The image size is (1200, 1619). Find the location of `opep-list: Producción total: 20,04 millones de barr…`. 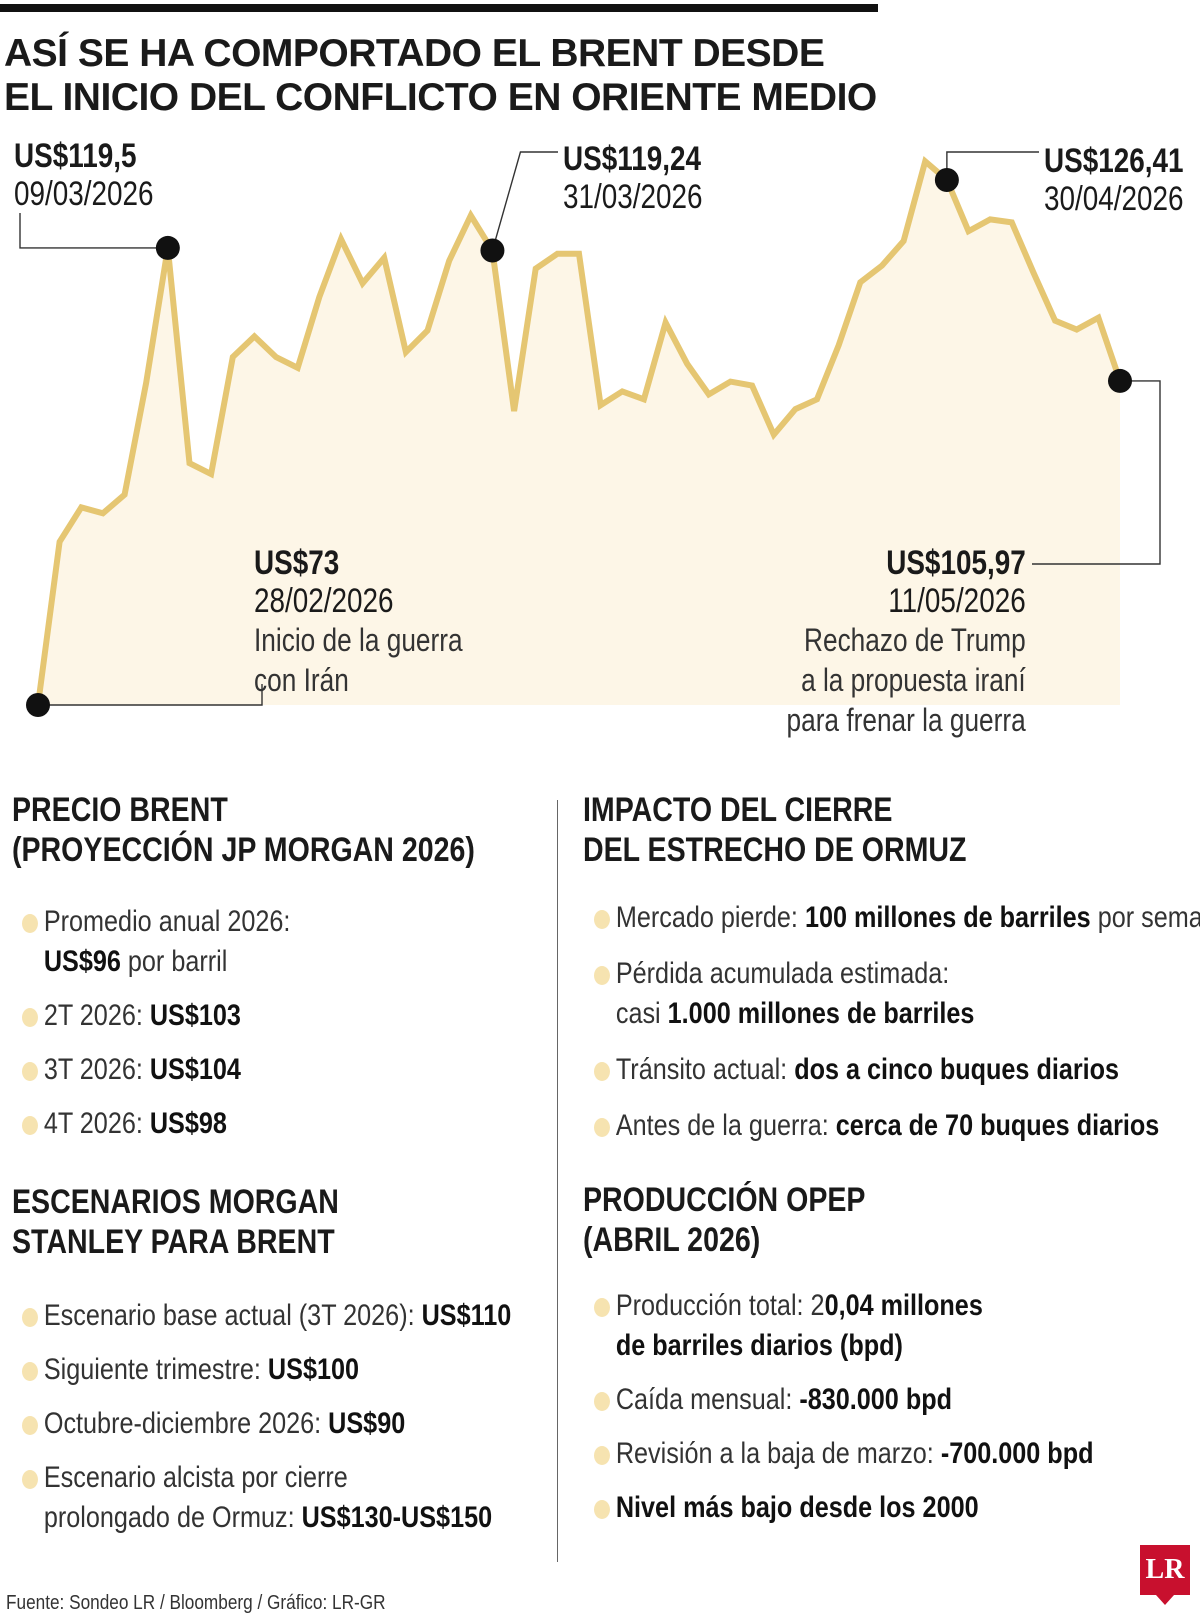

opep-list: Producción total: 20,04 millones de barr… is located at coordinates (891, 1407).